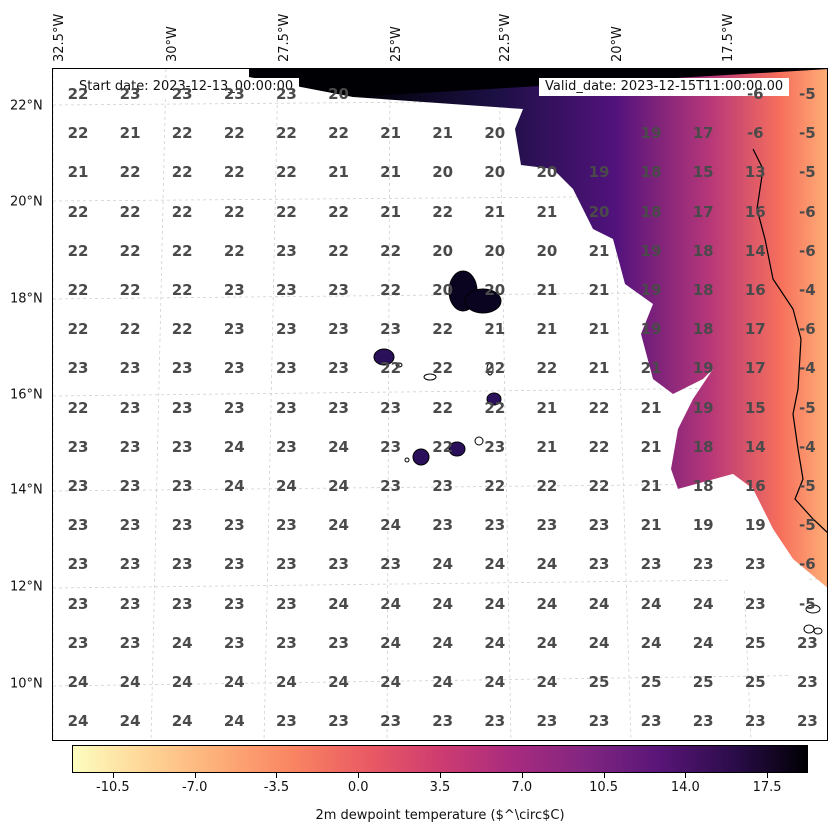  I want to click on island-santiago, so click(421, 457).